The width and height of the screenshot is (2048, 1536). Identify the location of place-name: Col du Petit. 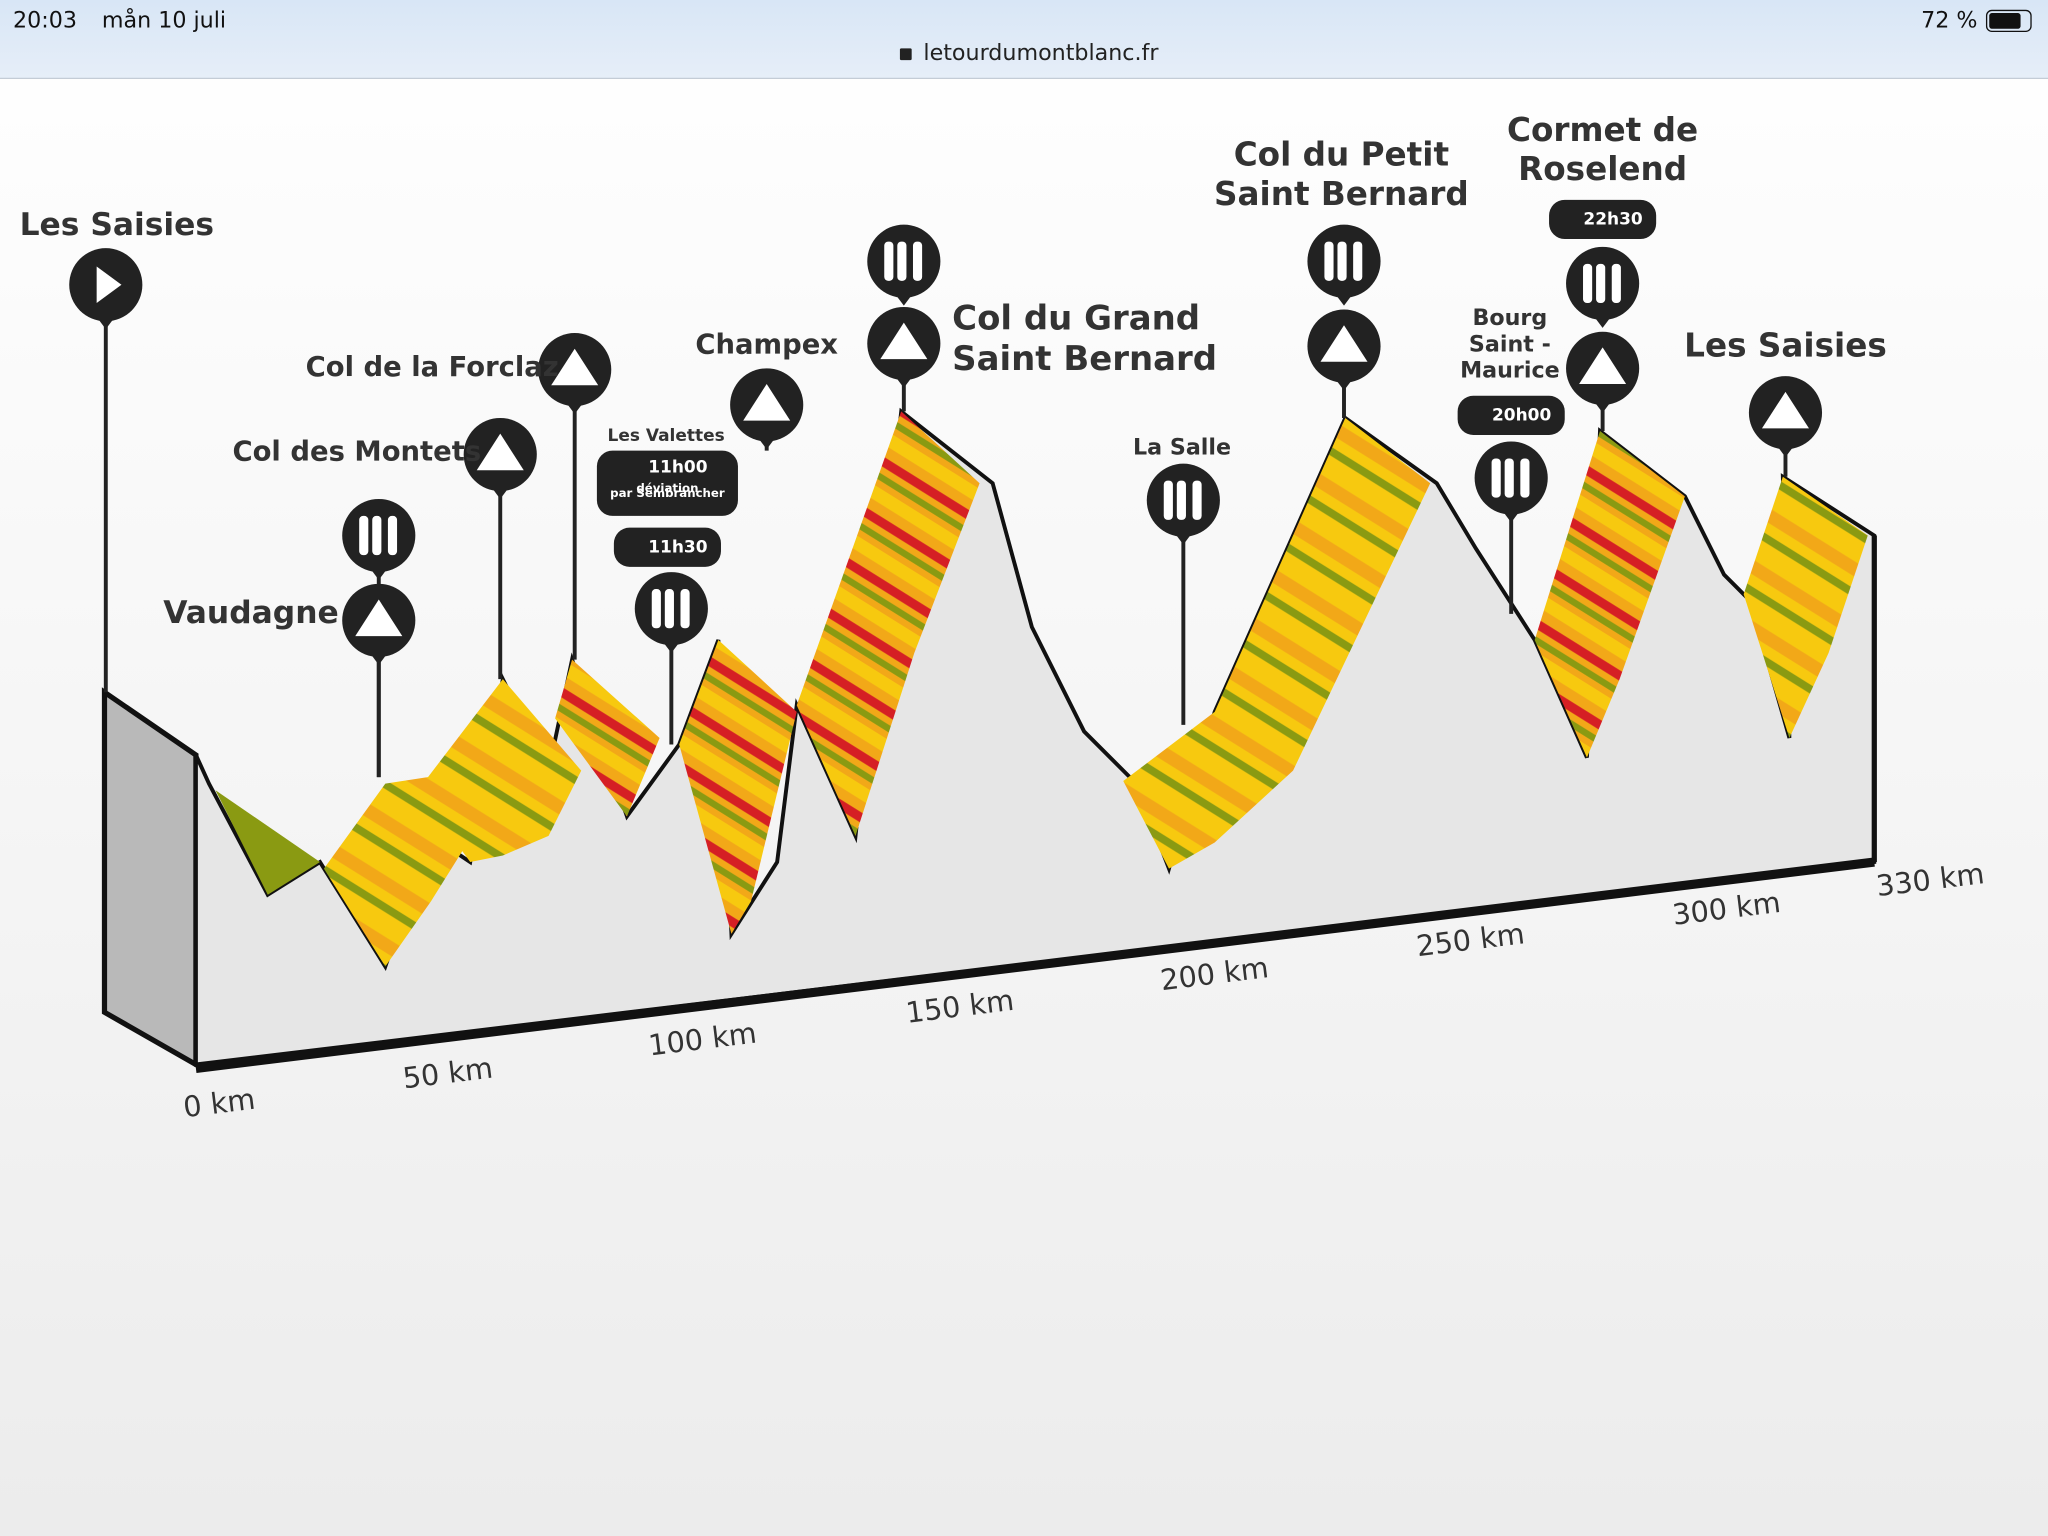
(1341, 155).